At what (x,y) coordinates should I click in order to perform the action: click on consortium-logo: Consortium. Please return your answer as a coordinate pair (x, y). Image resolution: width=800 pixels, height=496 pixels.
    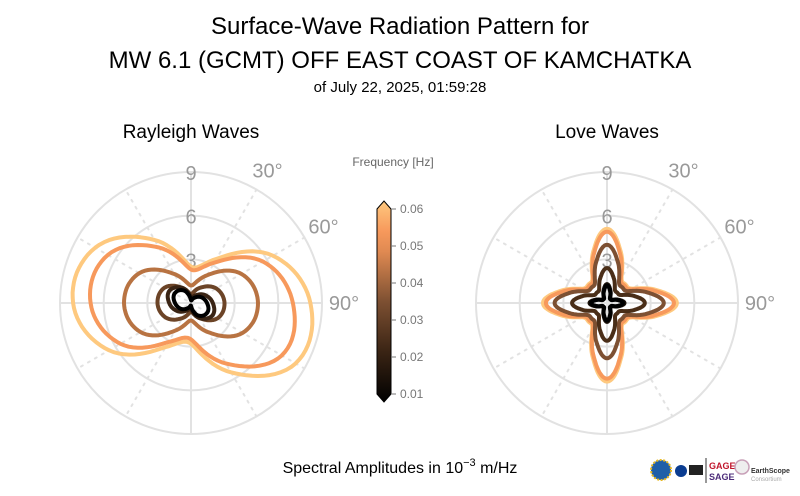
    Looking at the image, I should click on (766, 480).